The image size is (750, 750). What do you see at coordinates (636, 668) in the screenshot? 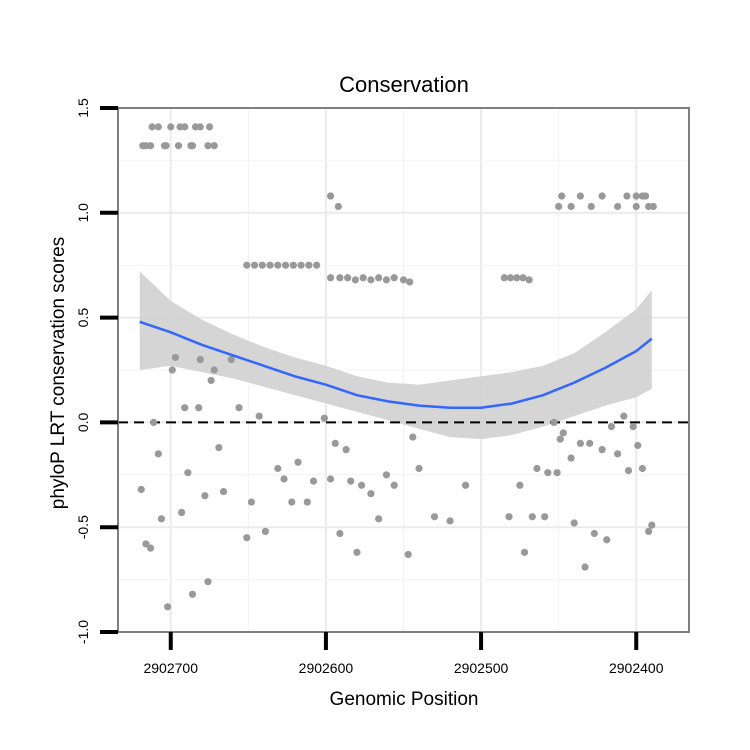
I see `x-tick-label: 2902400` at bounding box center [636, 668].